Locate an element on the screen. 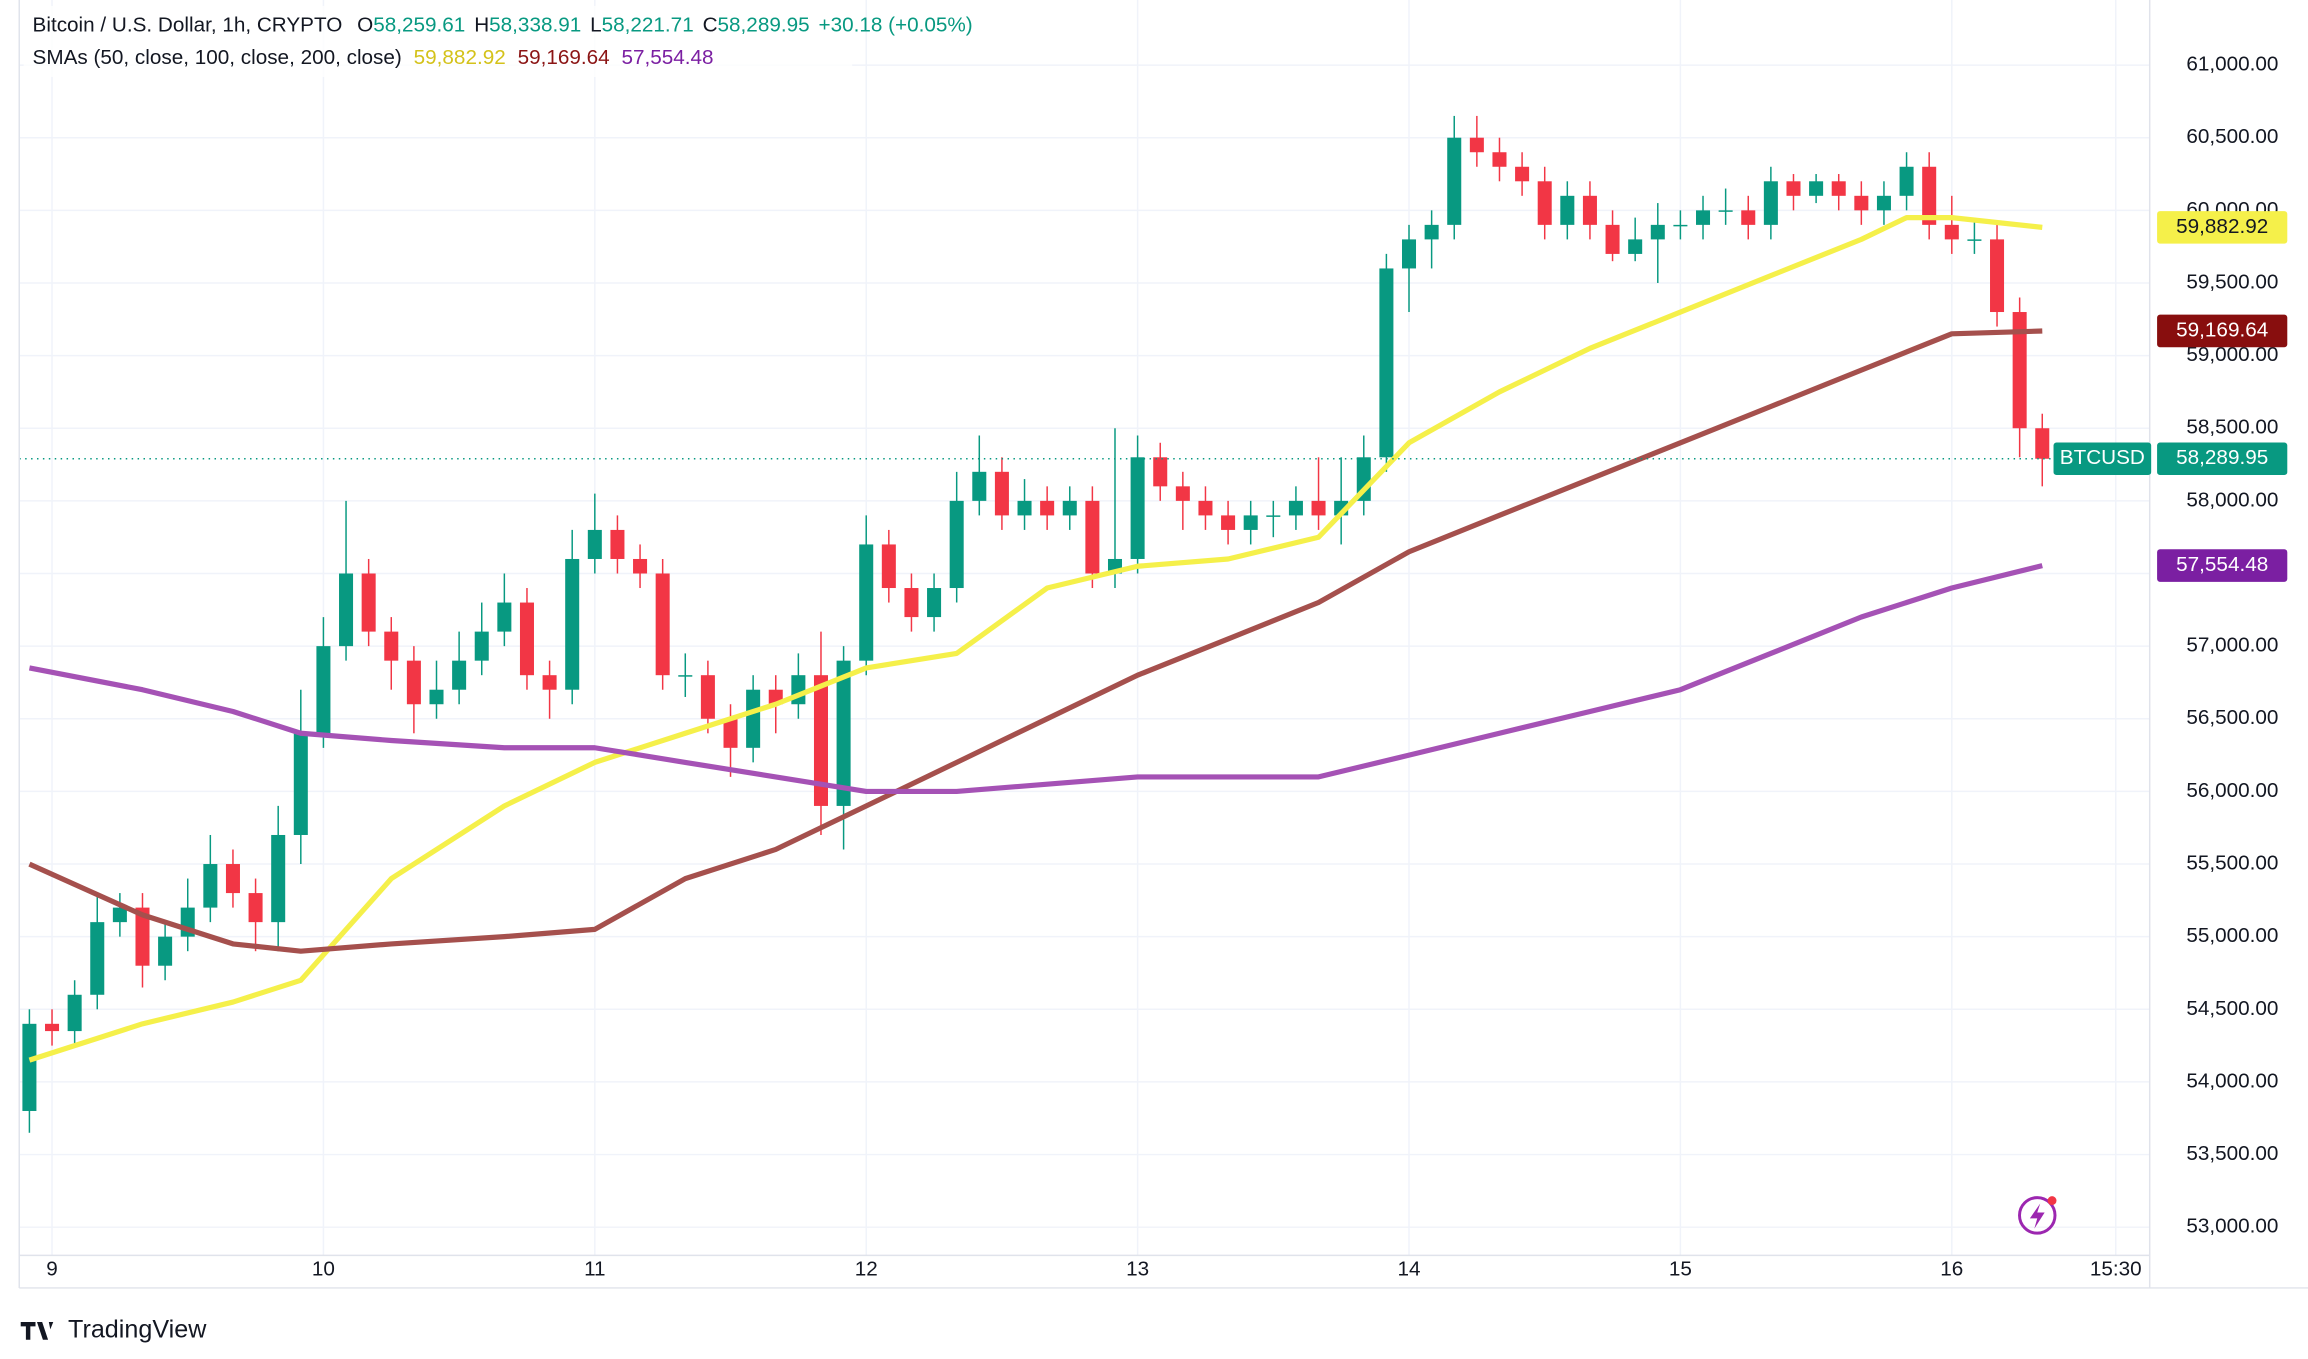 The image size is (2308, 1359). x-tick-label: 16 is located at coordinates (1951, 1269).